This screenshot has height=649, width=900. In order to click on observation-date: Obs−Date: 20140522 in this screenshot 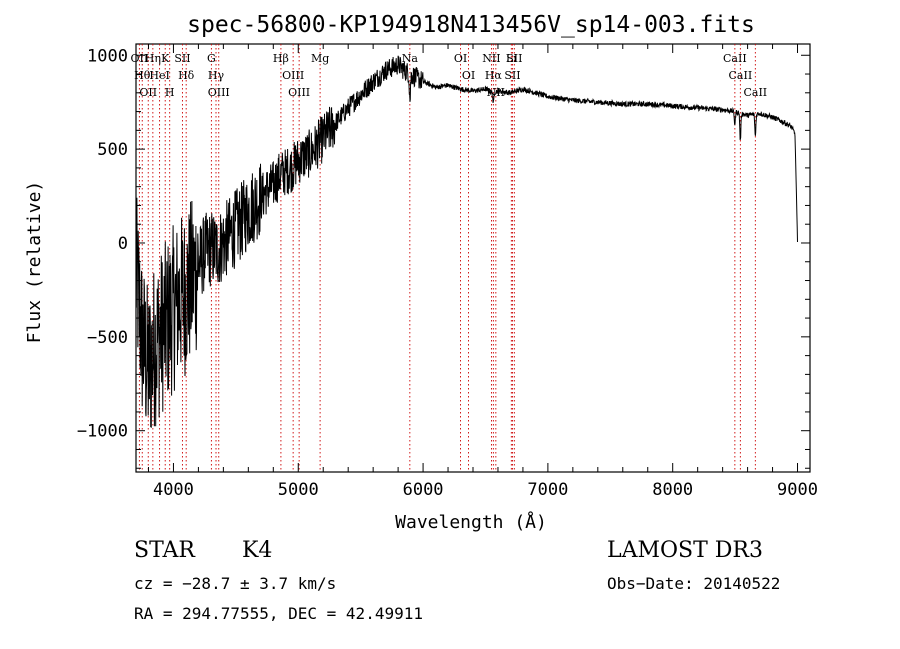, I will do `click(694, 583)`.